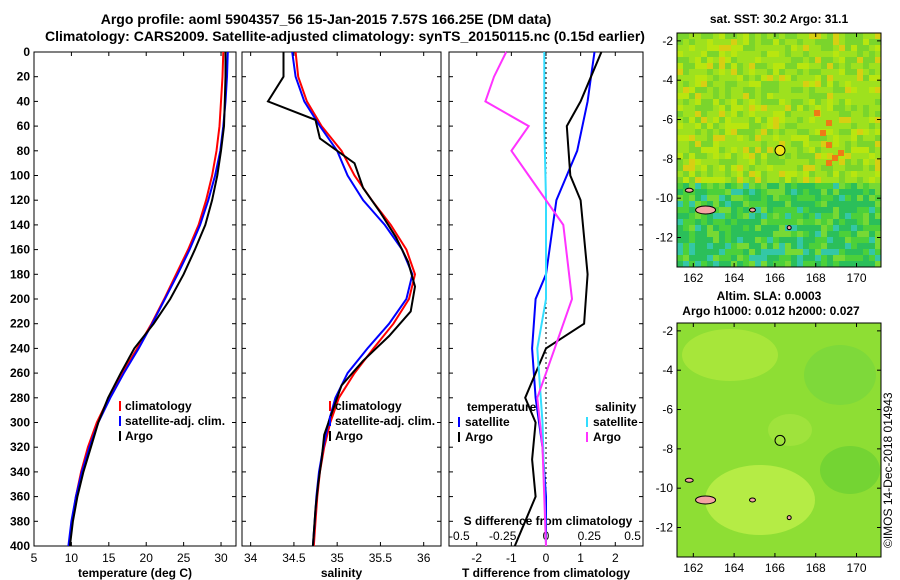 This screenshot has width=900, height=580. I want to click on x-tick-label: -2, so click(476, 558).